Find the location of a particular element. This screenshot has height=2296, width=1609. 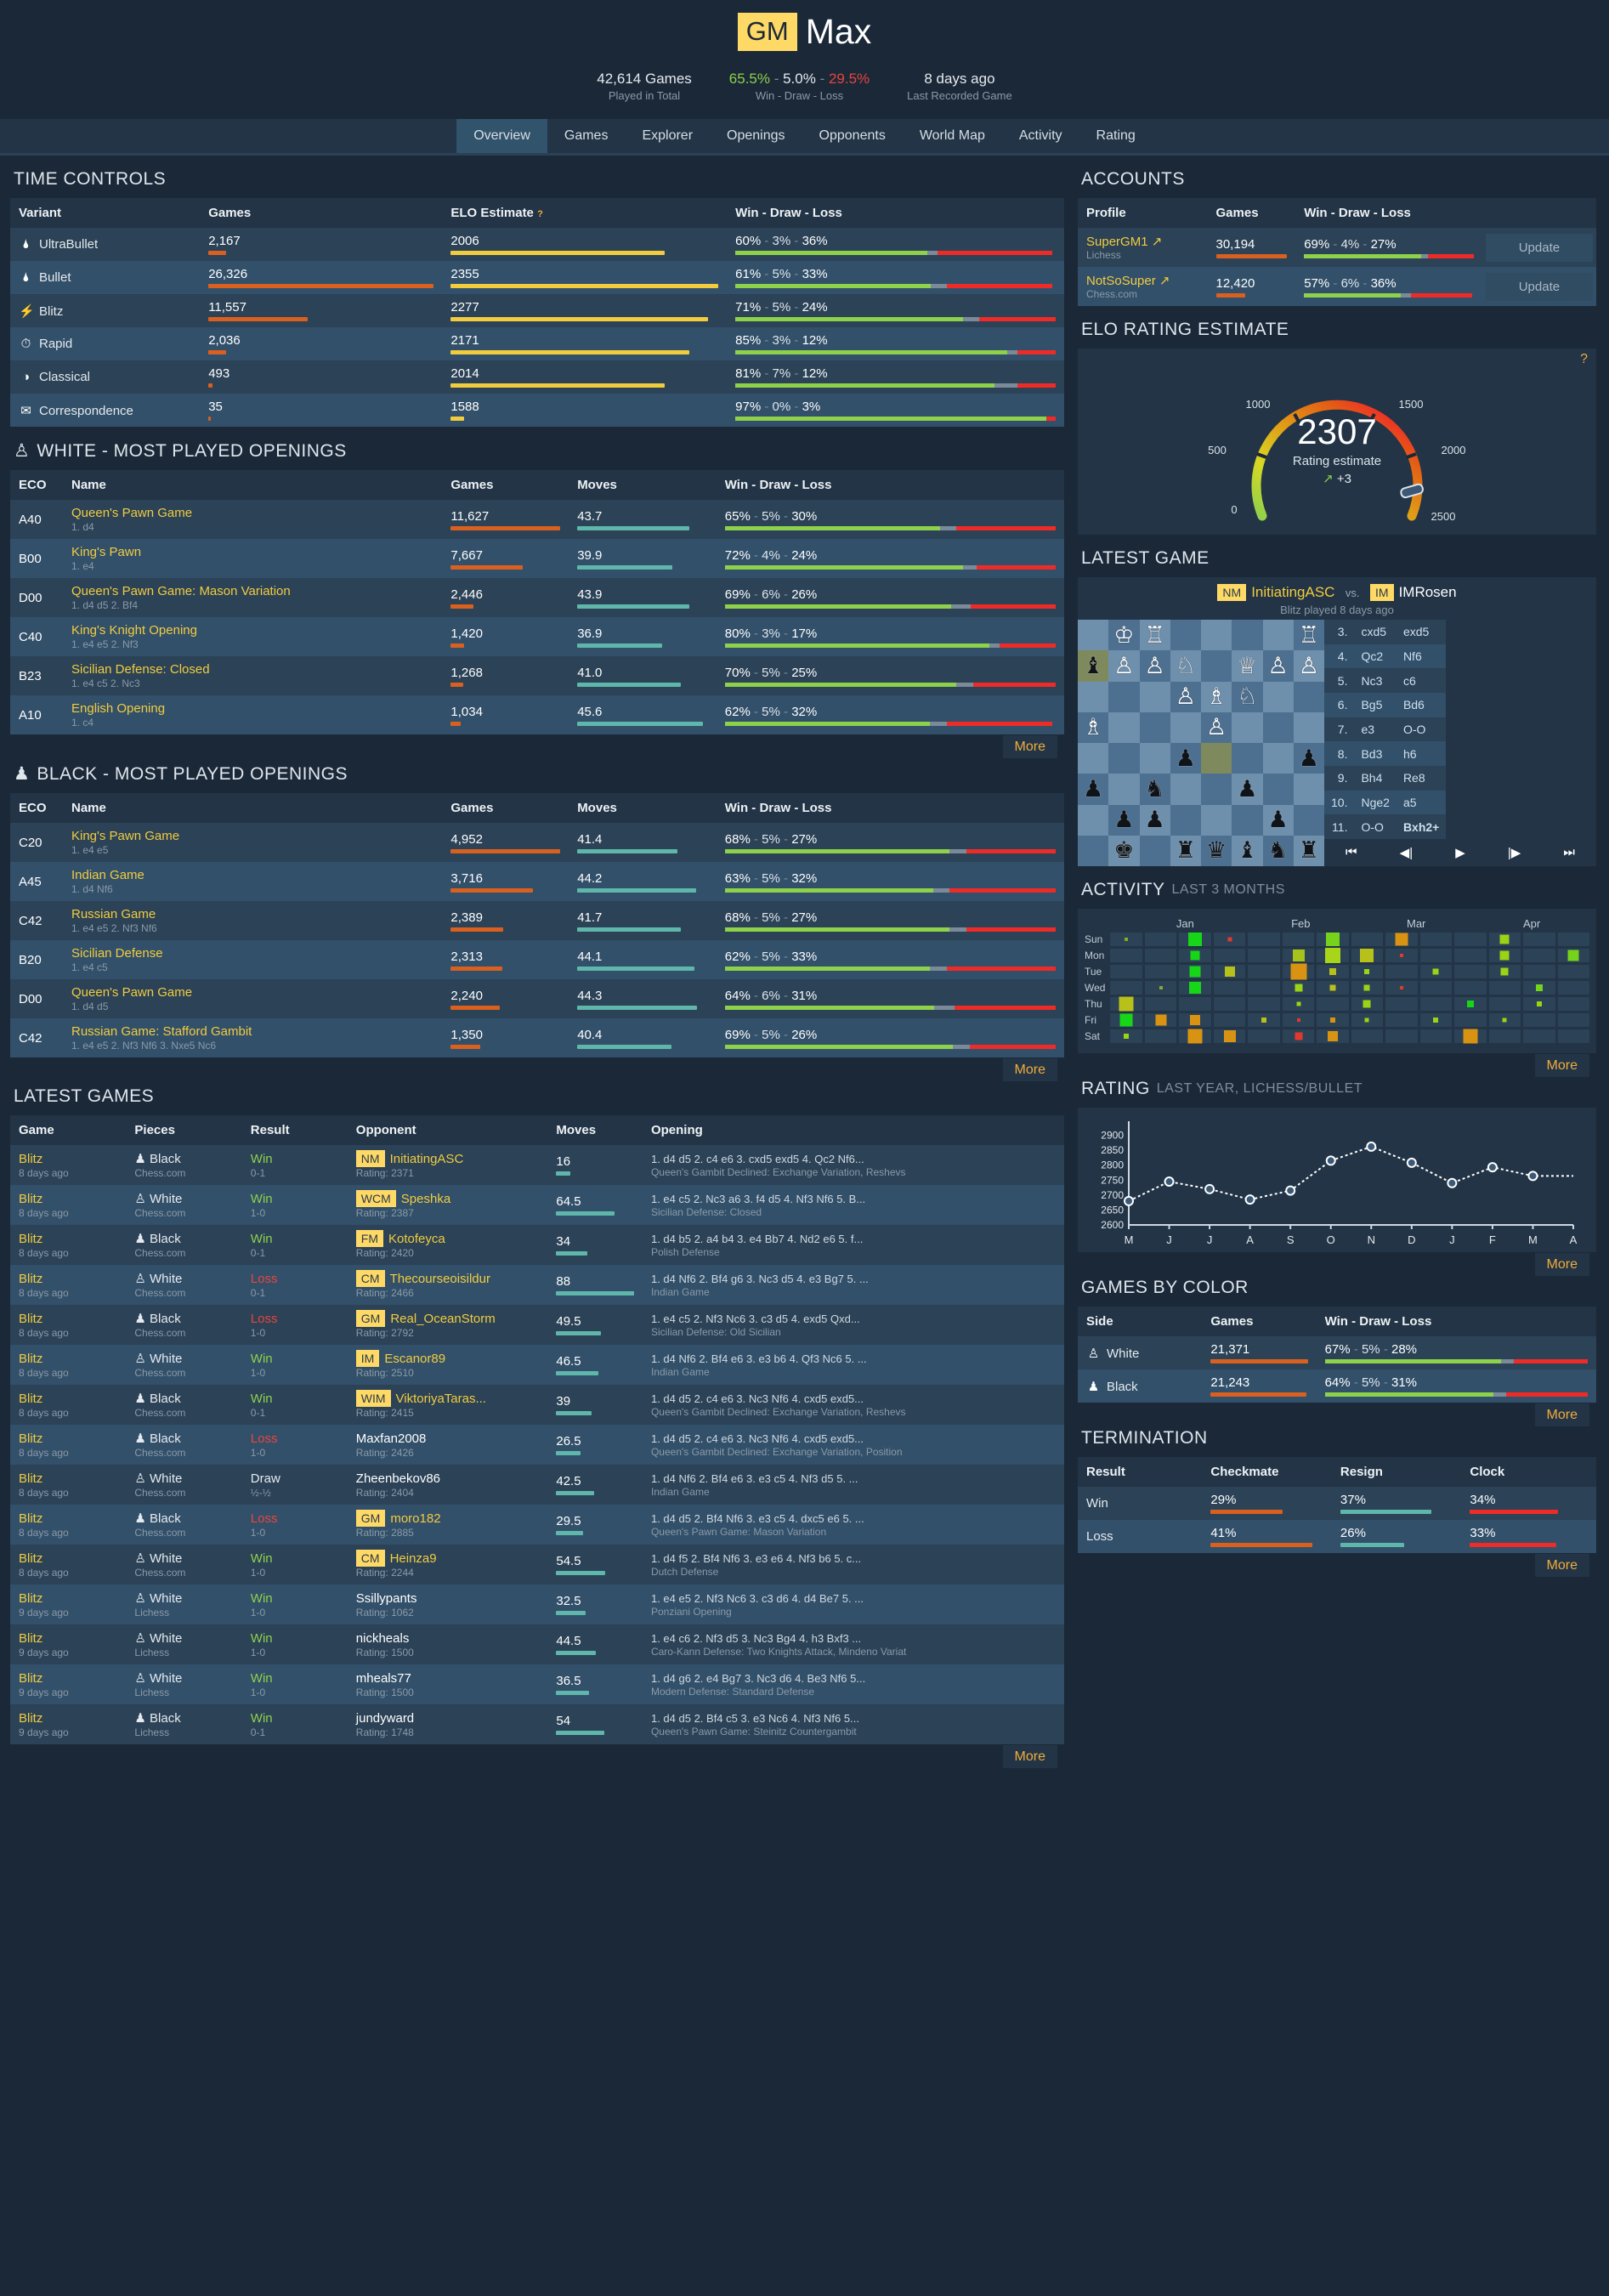

board-square: ♚ is located at coordinates (1124, 850).